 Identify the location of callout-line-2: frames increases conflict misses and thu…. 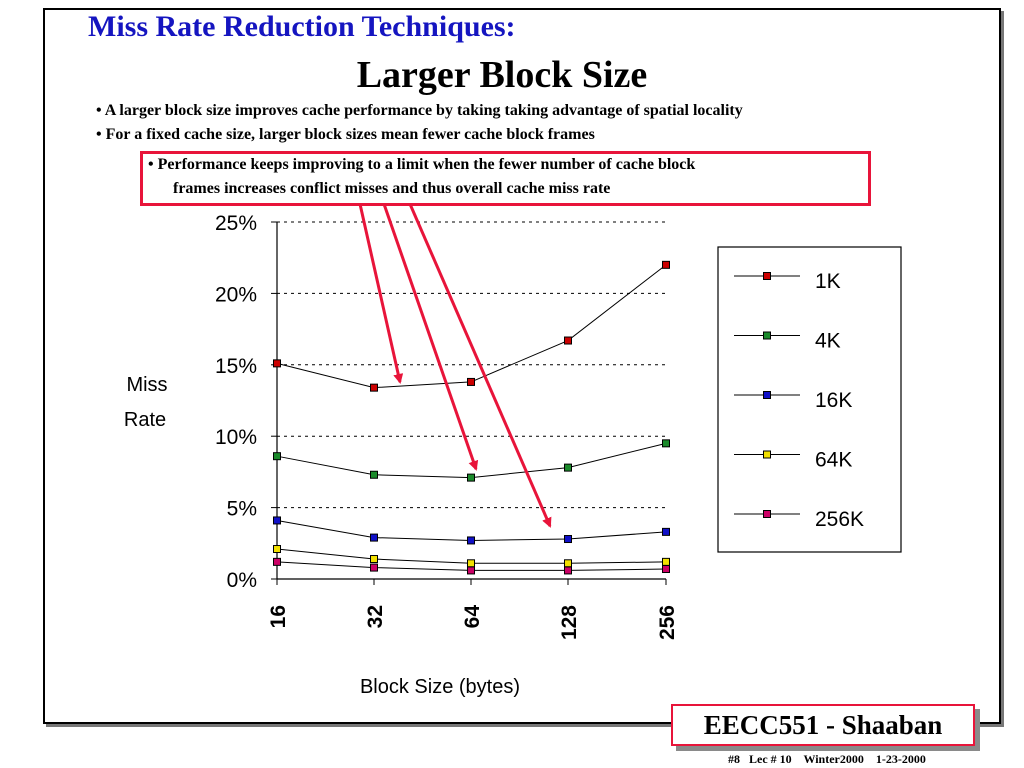
(392, 188).